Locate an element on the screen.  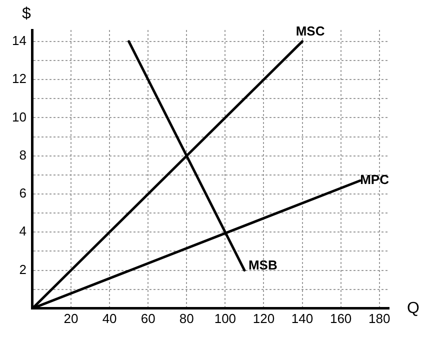
x-tick-label: 40 is located at coordinates (109, 318).